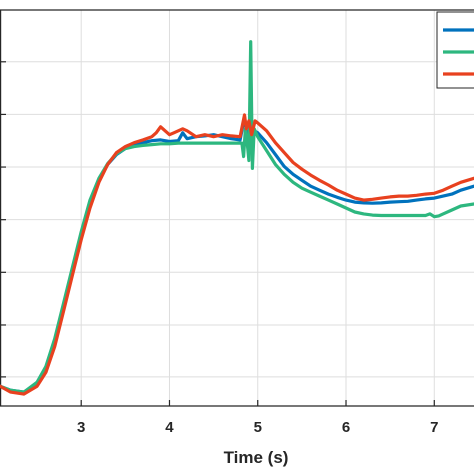 The height and width of the screenshot is (474, 474). What do you see at coordinates (434, 427) in the screenshot?
I see `x-tick-label: 7` at bounding box center [434, 427].